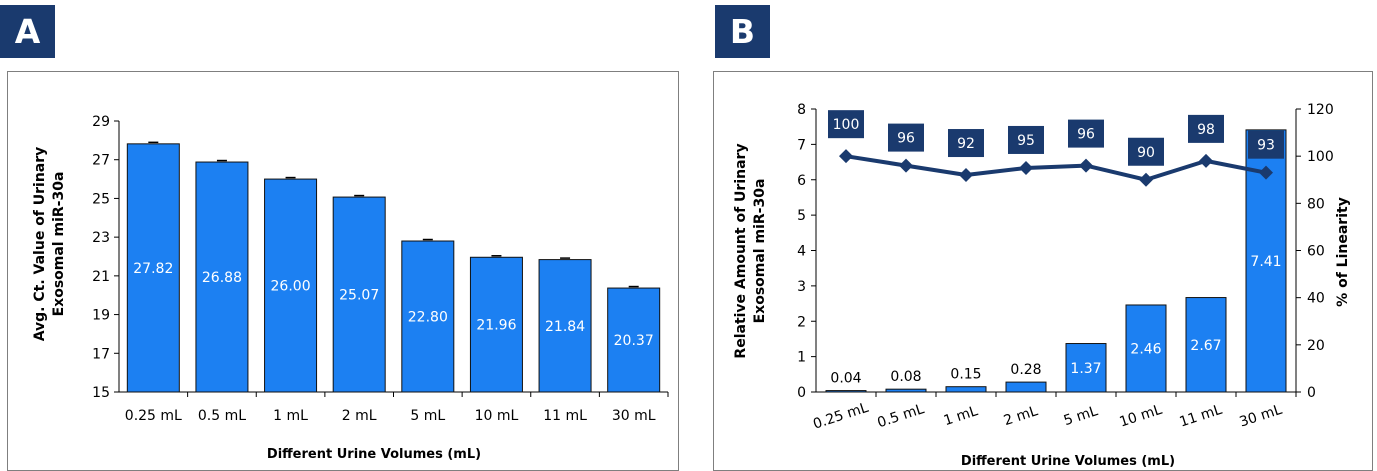  Describe the element at coordinates (496, 326) in the screenshot. I see `chart-a-data-label: 21.96` at that location.